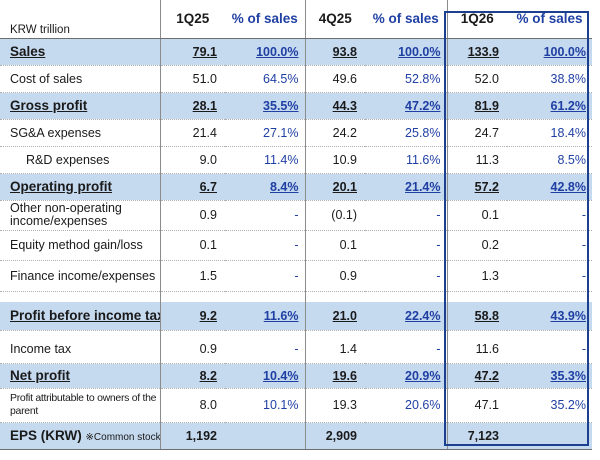  What do you see at coordinates (487, 159) in the screenshot?
I see `value-cell: 11.3` at bounding box center [487, 159].